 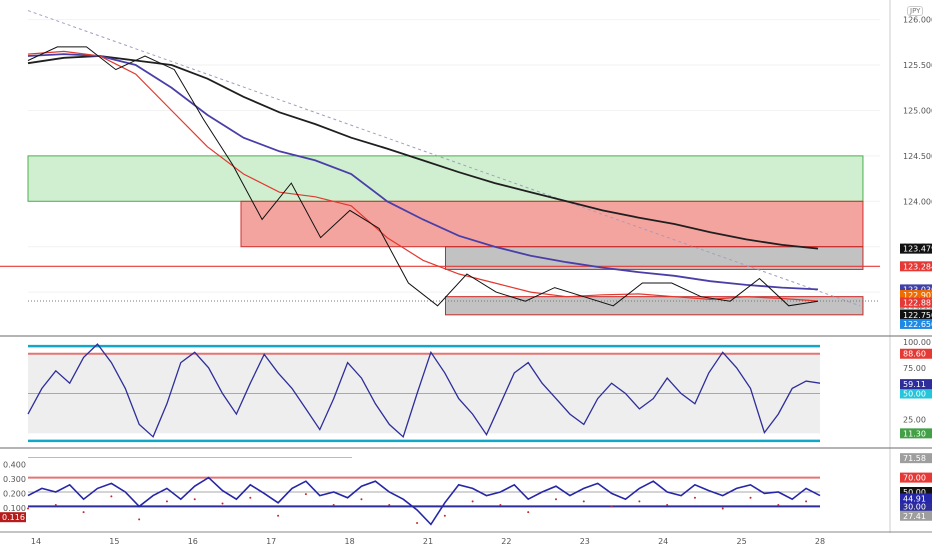 I want to click on price-tick-label: 124.500, so click(x=917, y=156).